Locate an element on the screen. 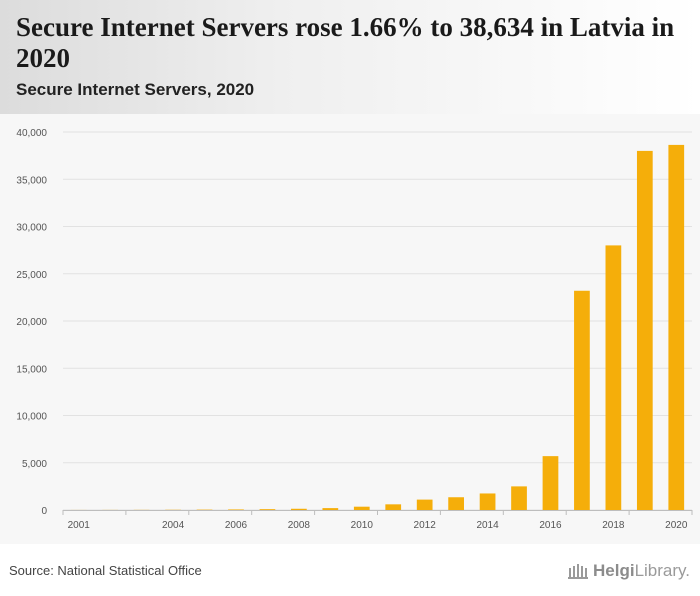  y-tick-label: 15,000 is located at coordinates (31, 369).